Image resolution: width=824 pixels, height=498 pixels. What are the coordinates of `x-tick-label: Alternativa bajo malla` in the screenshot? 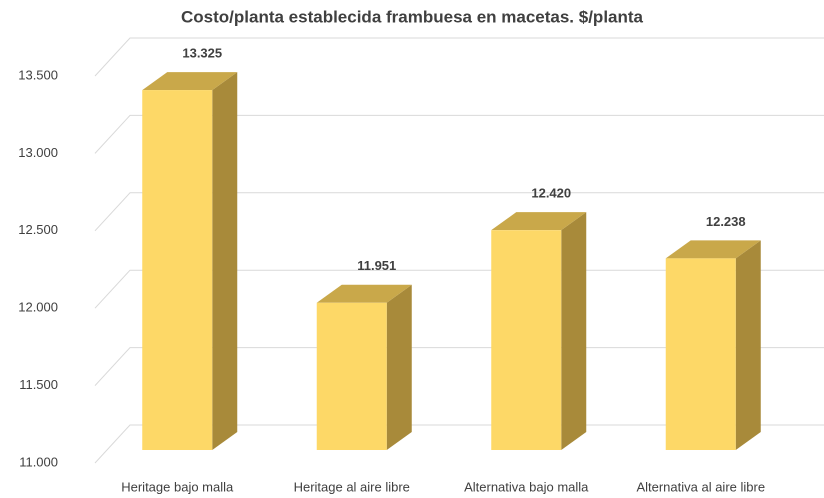 It's located at (526, 486).